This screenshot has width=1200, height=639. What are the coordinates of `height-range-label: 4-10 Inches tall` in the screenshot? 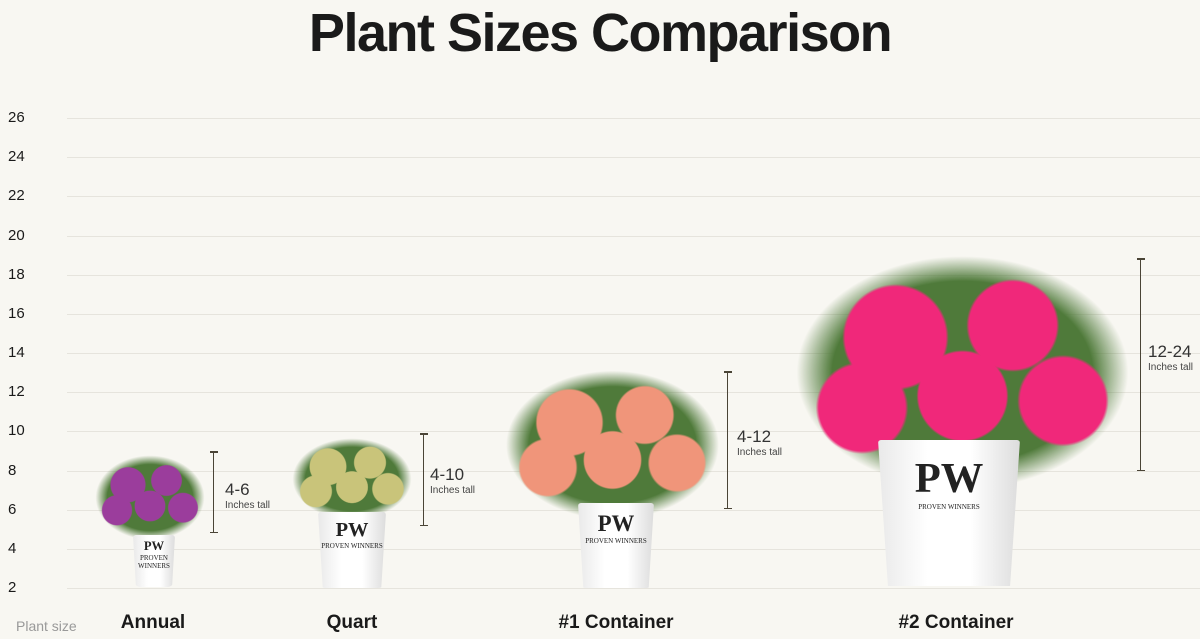 It's located at (452, 480).